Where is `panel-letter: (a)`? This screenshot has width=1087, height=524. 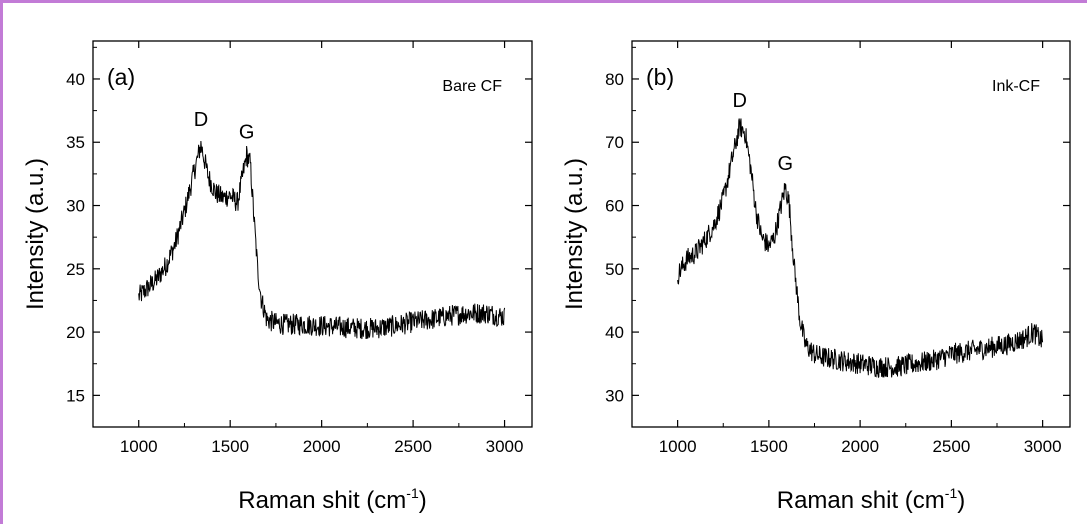 panel-letter: (a) is located at coordinates (121, 77).